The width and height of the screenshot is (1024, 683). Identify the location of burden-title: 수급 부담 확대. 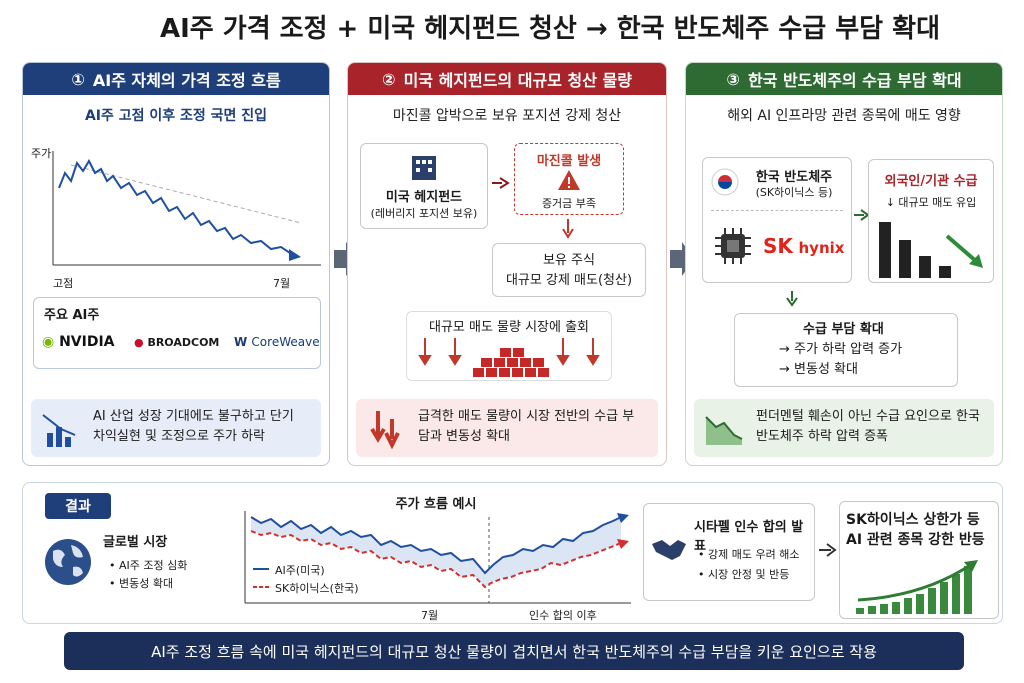
(843, 329).